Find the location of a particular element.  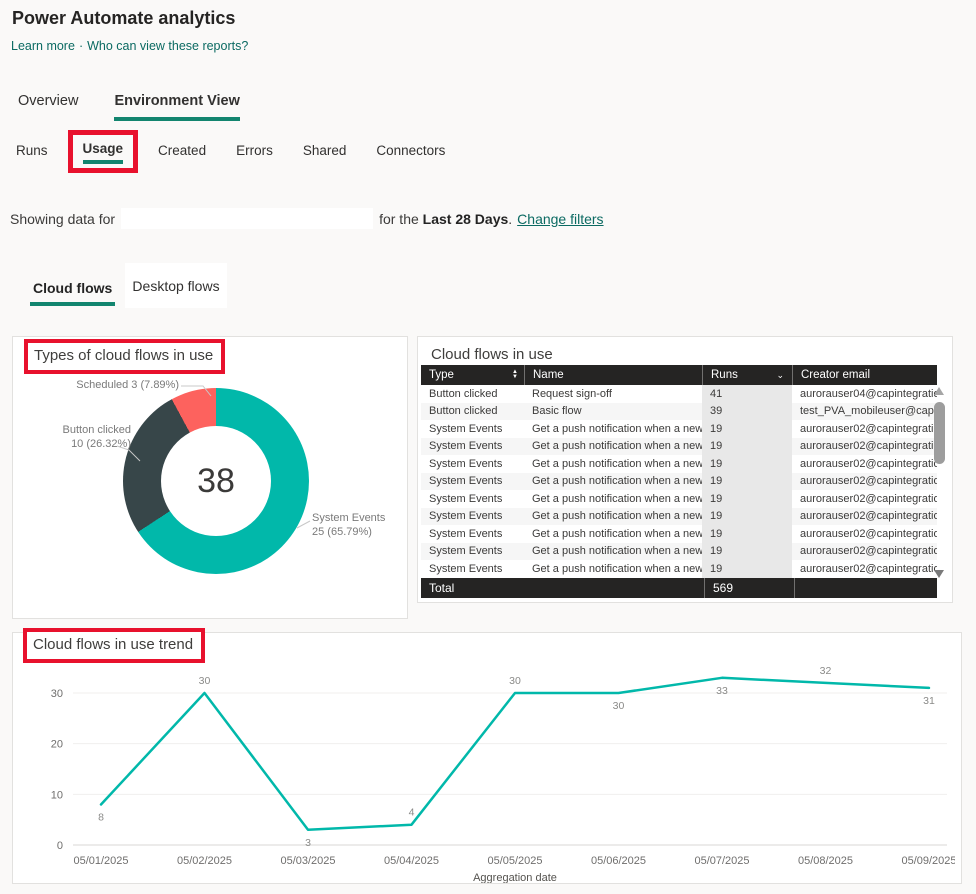

trend-card-title: Cloud flows in use trend is located at coordinates (113, 644).